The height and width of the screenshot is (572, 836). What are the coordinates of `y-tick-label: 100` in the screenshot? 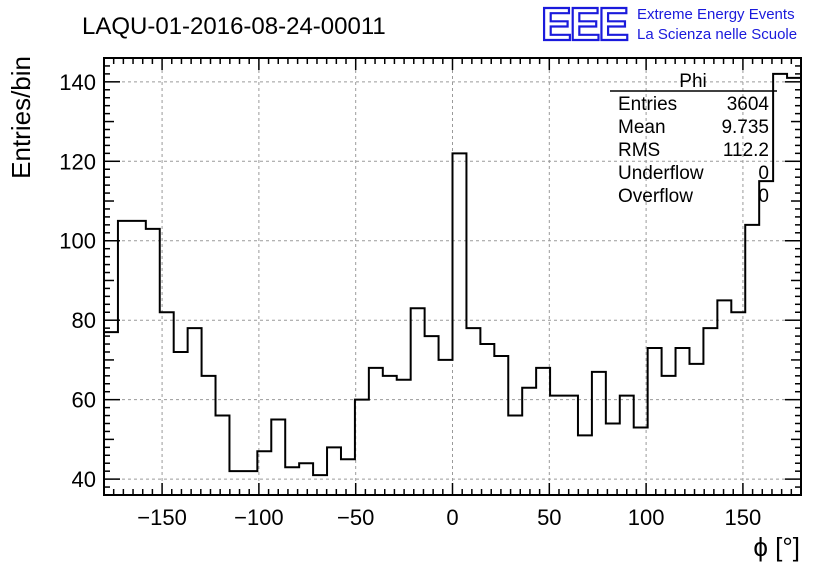 It's located at (77, 241).